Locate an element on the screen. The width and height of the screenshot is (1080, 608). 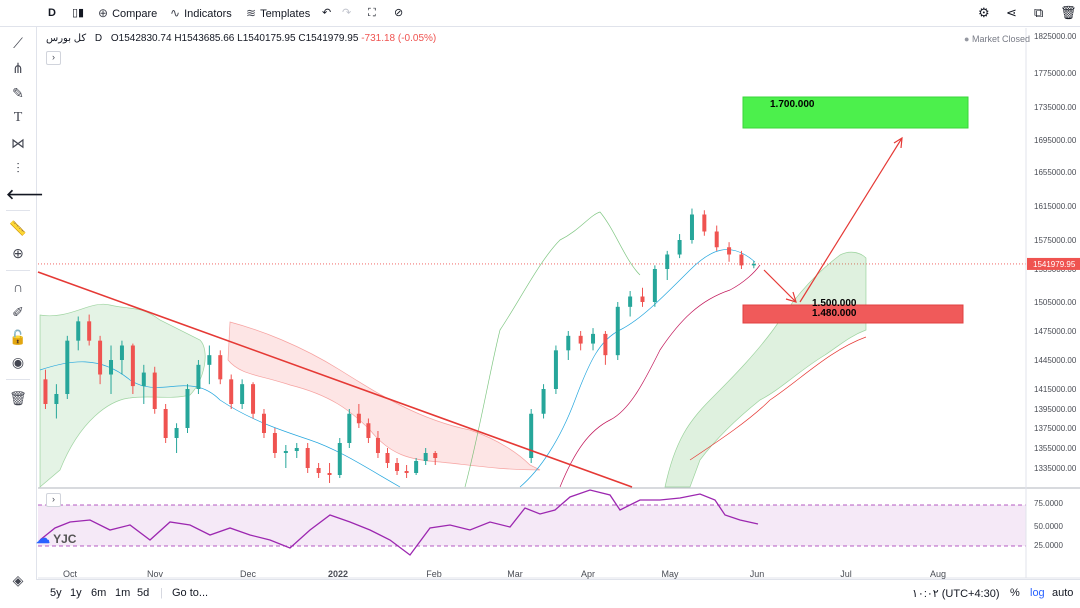
time-tick-label: Feb is located at coordinates (434, 574).